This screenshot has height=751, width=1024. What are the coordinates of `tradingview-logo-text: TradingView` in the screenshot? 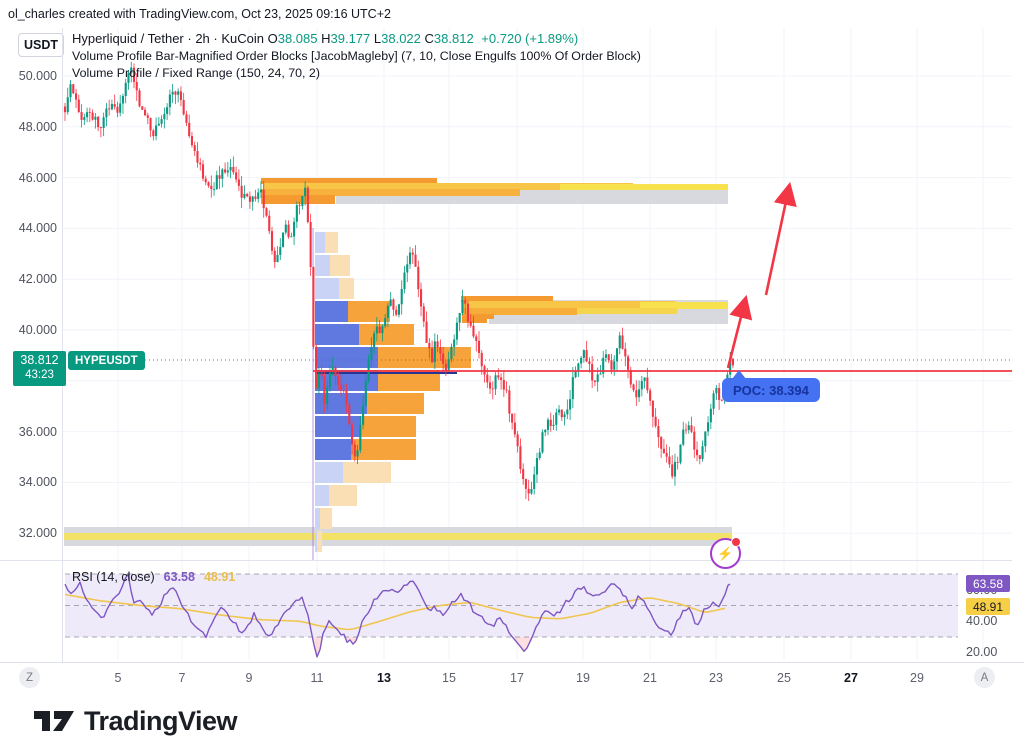 It's located at (161, 720).